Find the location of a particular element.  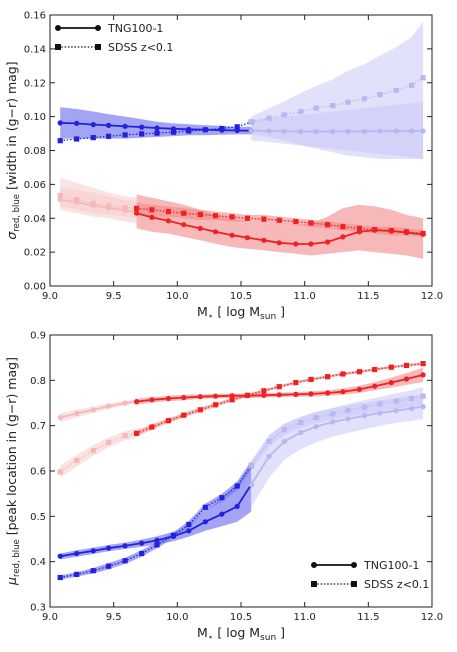

y-tick: 0.00 is located at coordinates (228, 287).